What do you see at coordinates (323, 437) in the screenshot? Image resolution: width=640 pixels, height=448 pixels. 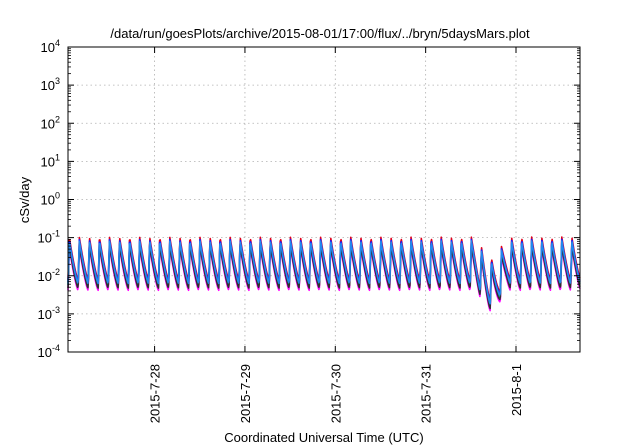 I see `x-axis-label: Coordinated Universal Time (UTC)` at bounding box center [323, 437].